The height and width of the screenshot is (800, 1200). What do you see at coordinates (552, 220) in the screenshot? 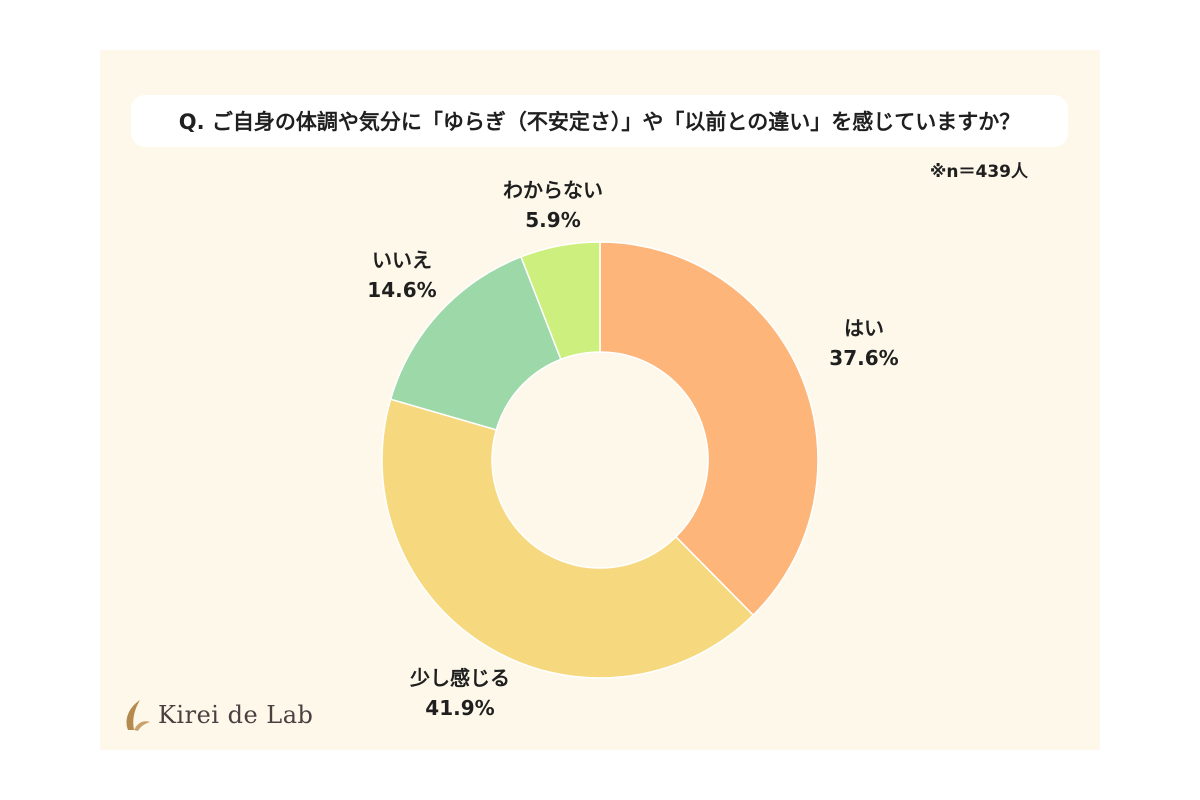
I see `slice-value-label-4: 5.9%` at bounding box center [552, 220].